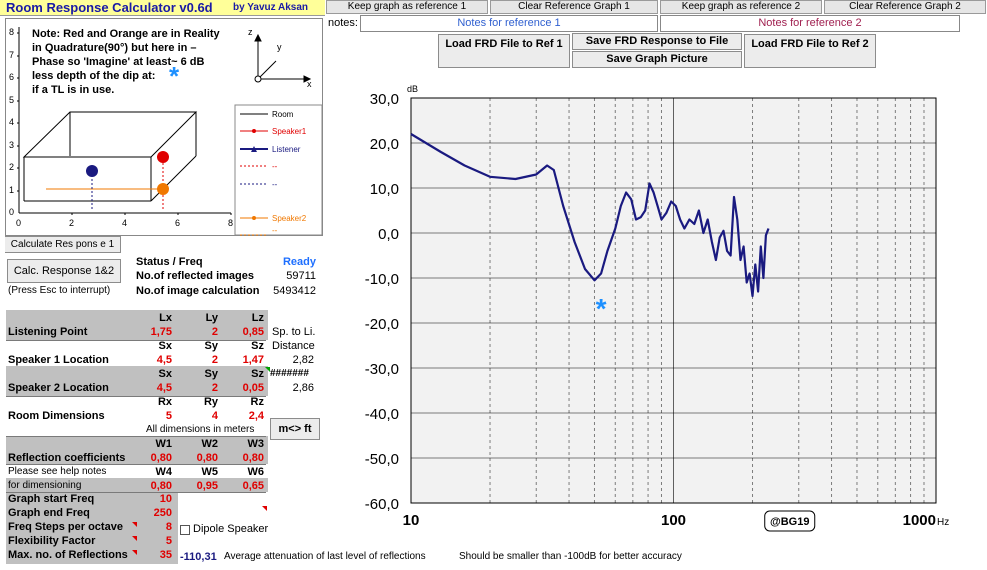 This screenshot has width=987, height=570. Describe the element at coordinates (168, 527) in the screenshot. I see `freq-steps-value: 8` at that location.